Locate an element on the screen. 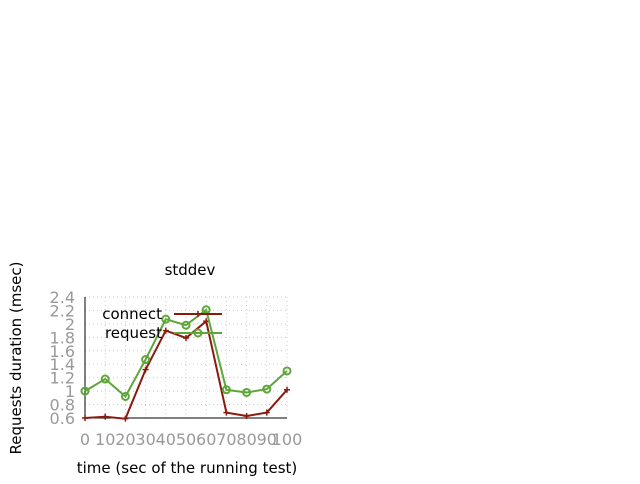 The height and width of the screenshot is (484, 640). chart-title: stddev is located at coordinates (190, 270).